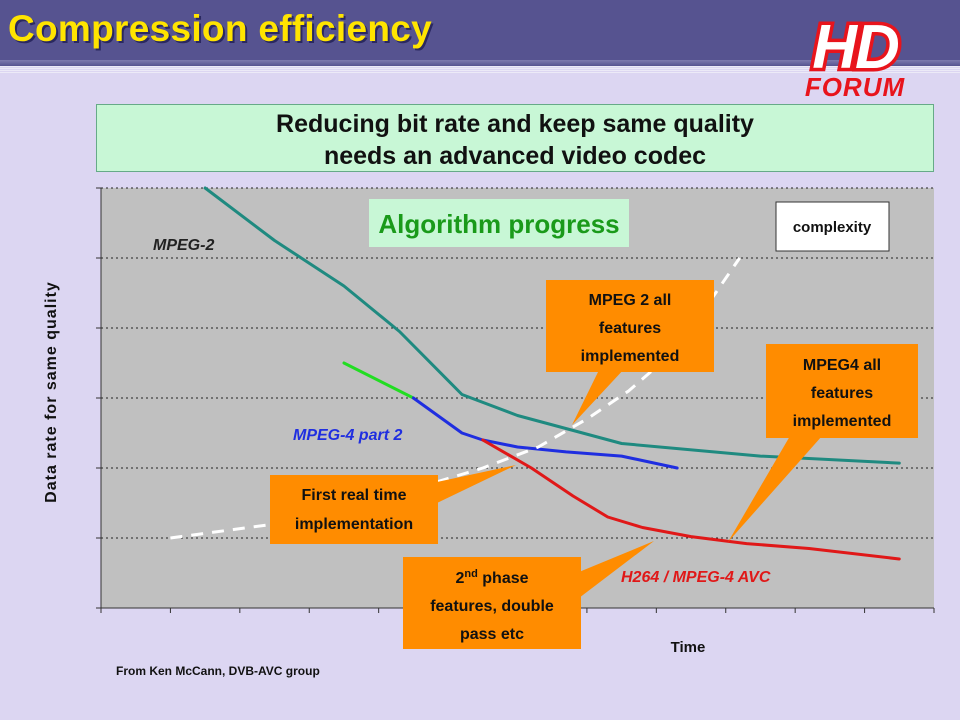  Describe the element at coordinates (354, 524) in the screenshot. I see `callout-first-realtime-line-2: implementation` at that location.